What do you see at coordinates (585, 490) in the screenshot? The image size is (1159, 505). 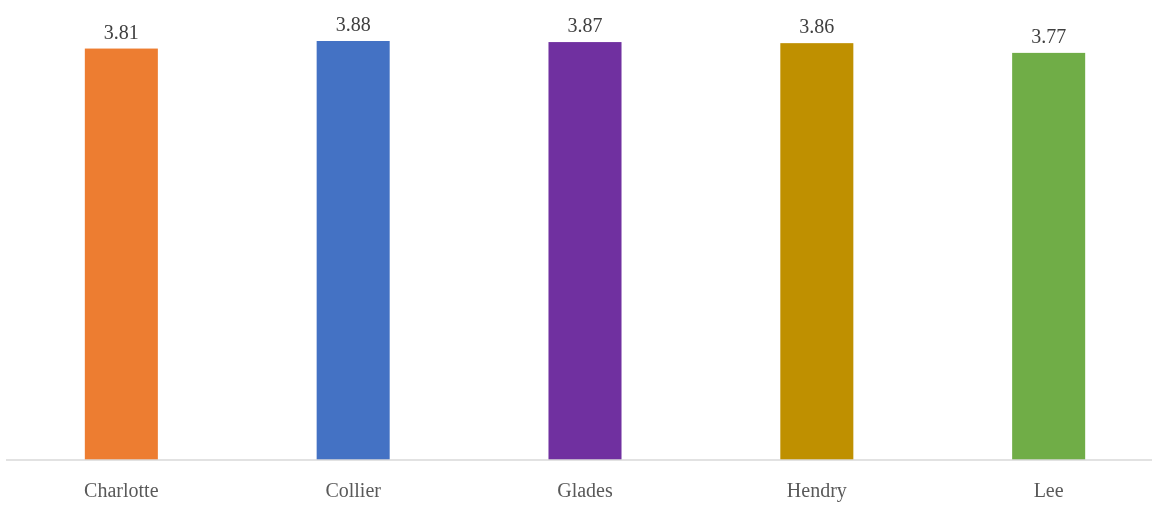 I see `x-tick-label: Glades` at bounding box center [585, 490].